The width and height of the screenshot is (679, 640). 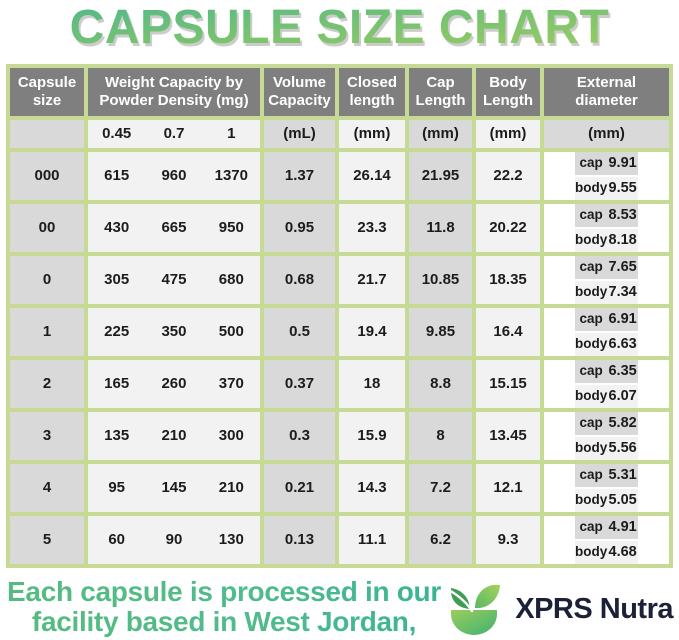 I want to click on weight-capacity-cell: 165 260 370, so click(x=174, y=384).